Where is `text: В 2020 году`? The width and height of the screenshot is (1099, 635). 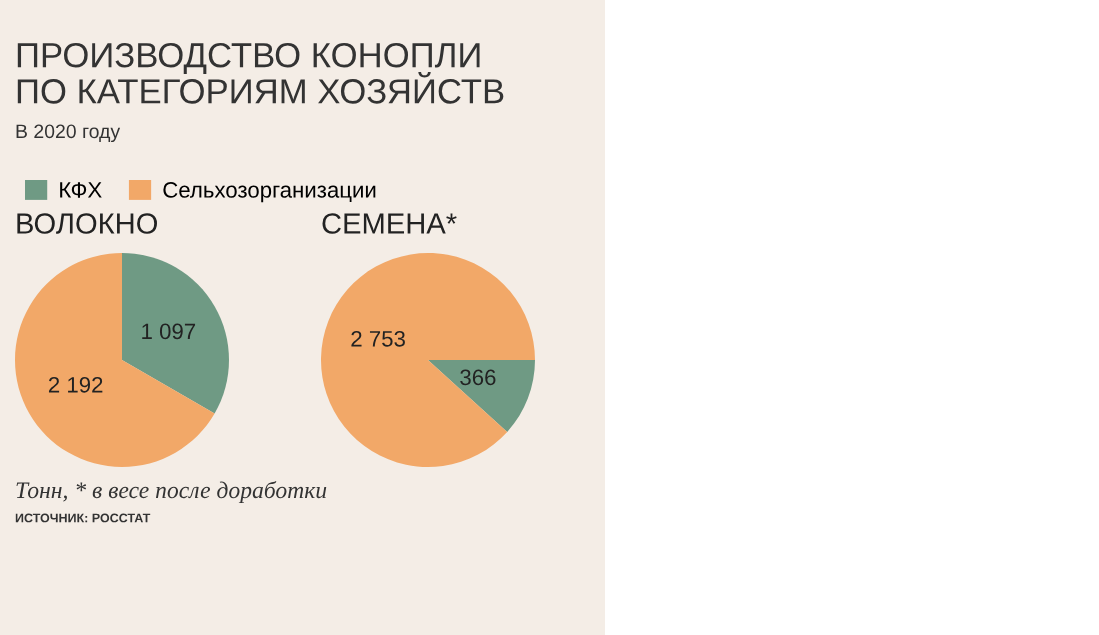 text: В 2020 году is located at coordinates (68, 133).